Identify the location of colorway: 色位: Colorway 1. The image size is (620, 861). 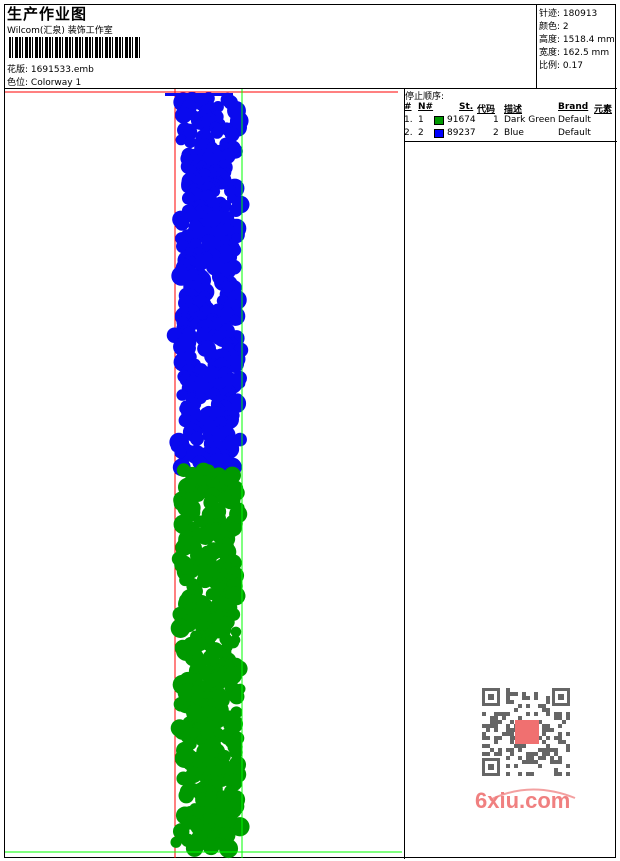
(44, 81).